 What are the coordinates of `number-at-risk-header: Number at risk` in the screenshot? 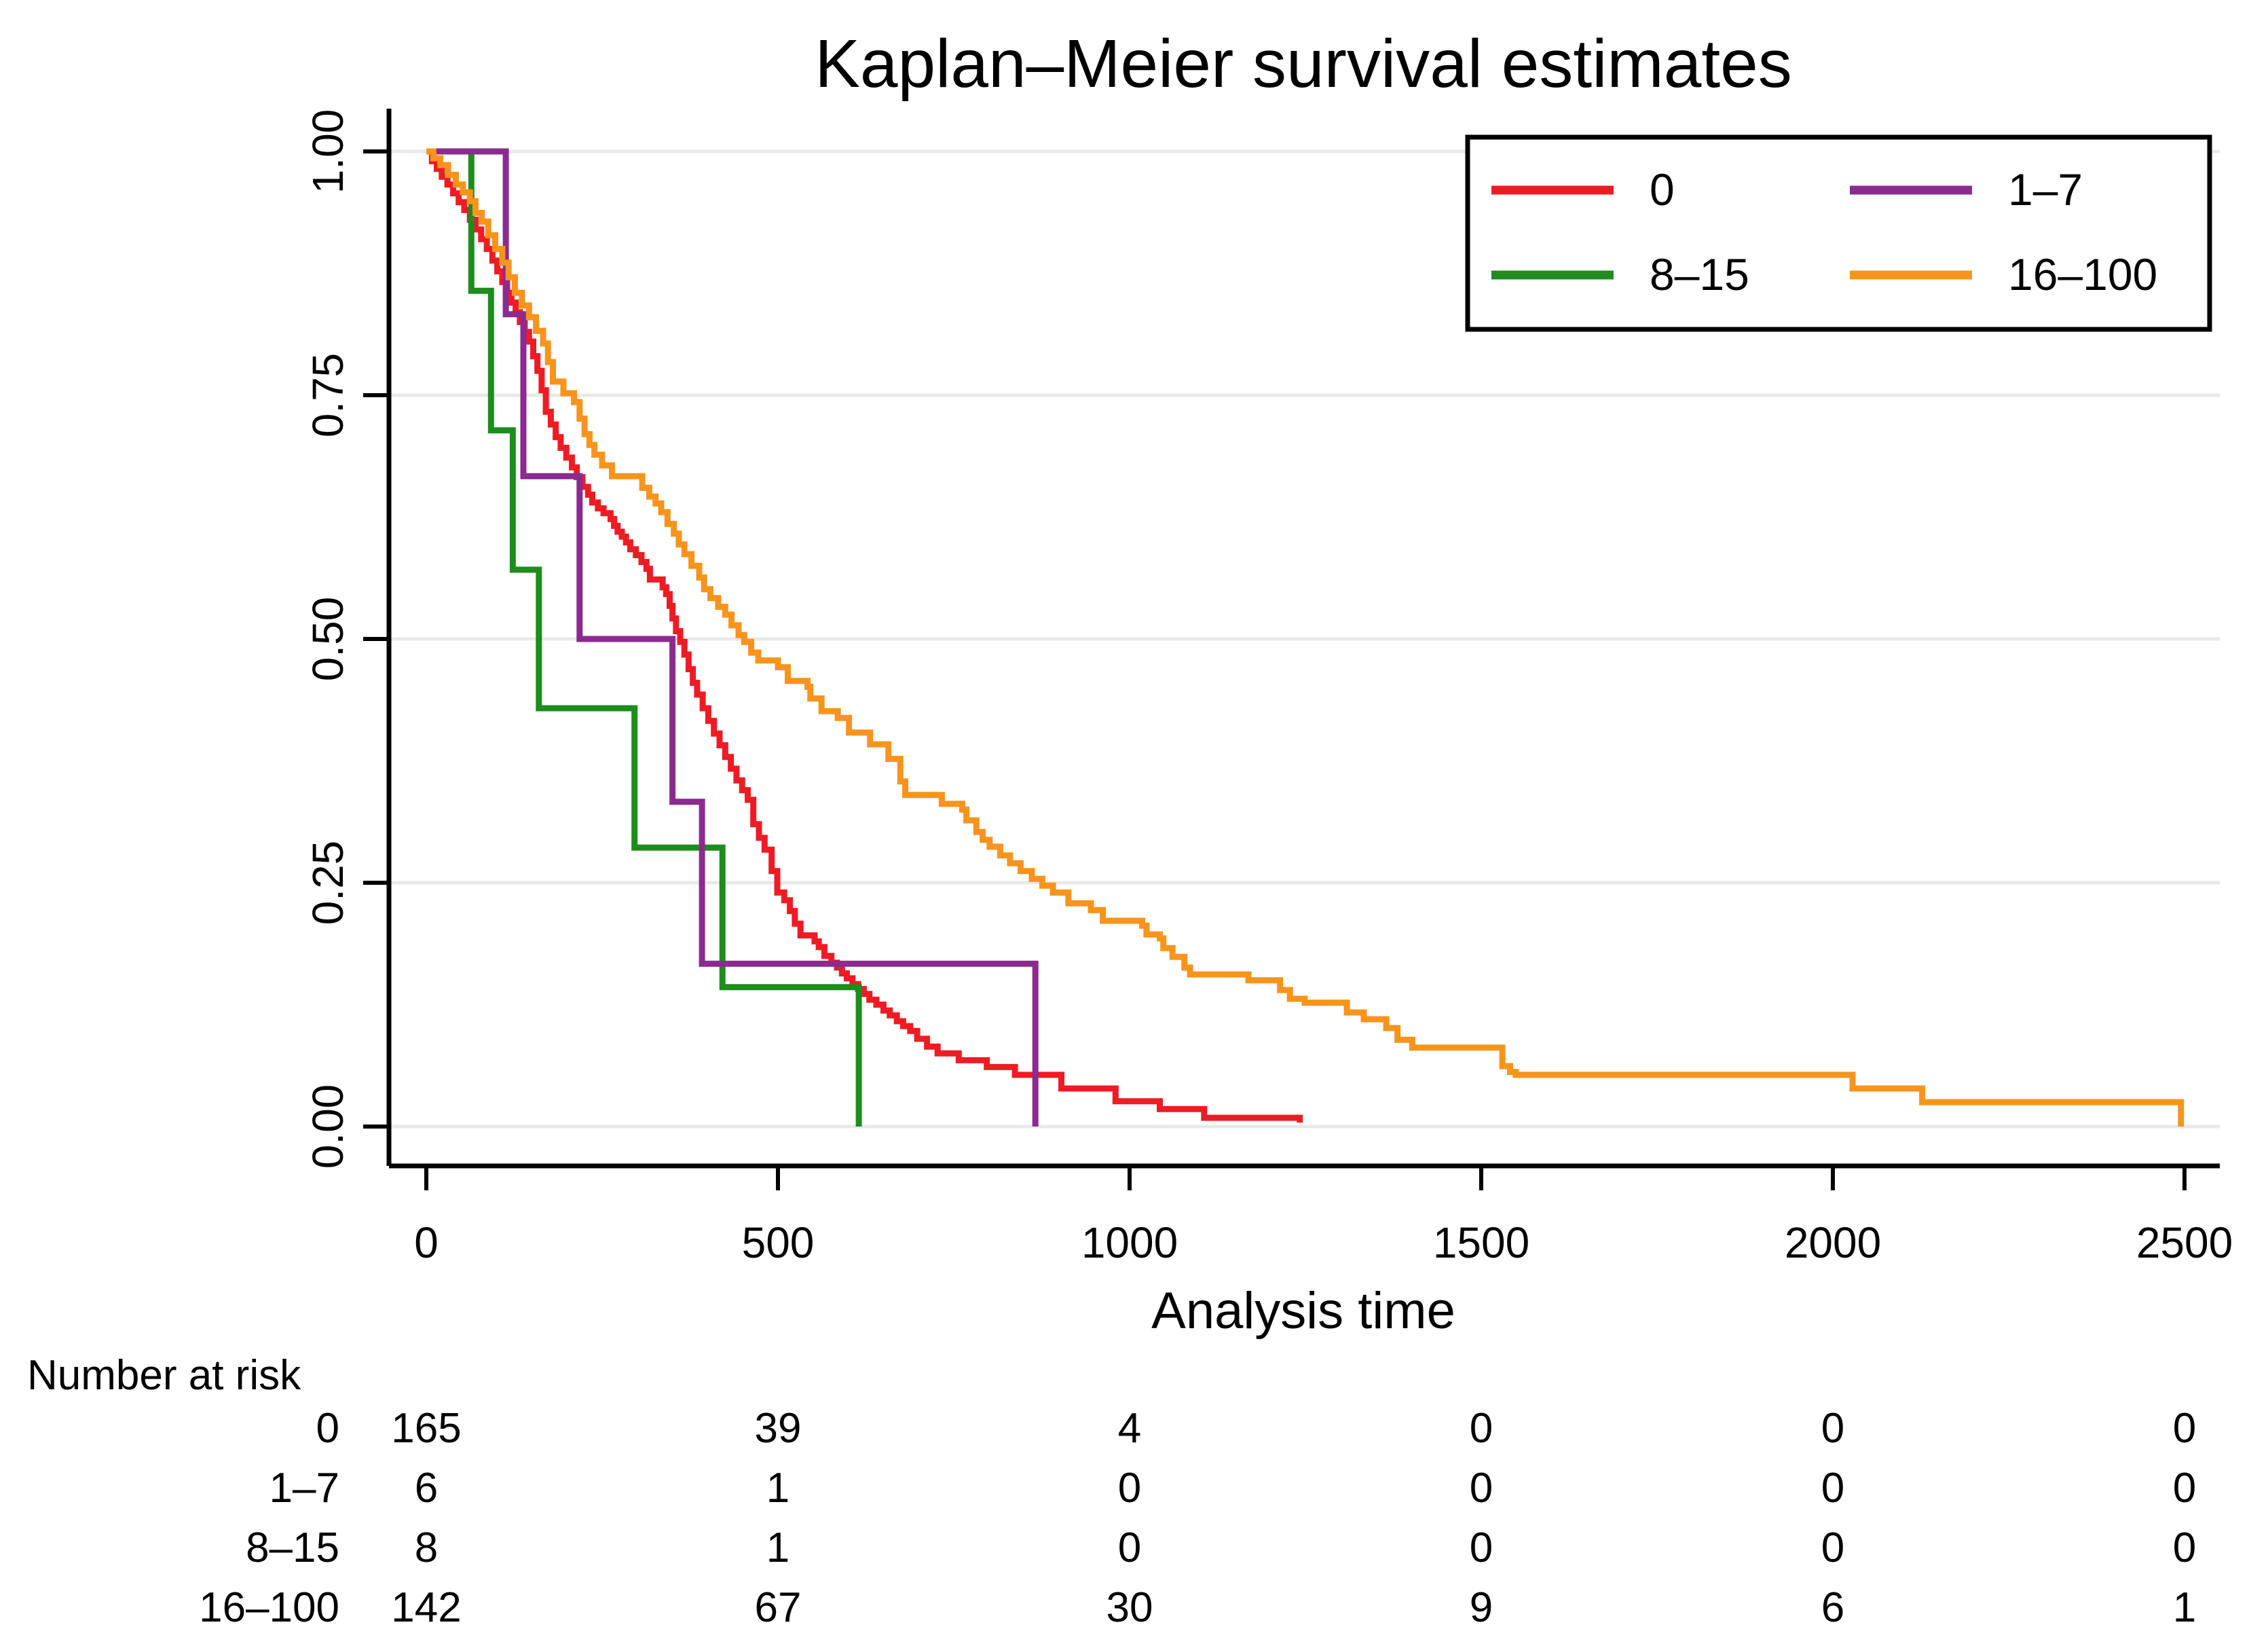 It's located at (164, 1375).